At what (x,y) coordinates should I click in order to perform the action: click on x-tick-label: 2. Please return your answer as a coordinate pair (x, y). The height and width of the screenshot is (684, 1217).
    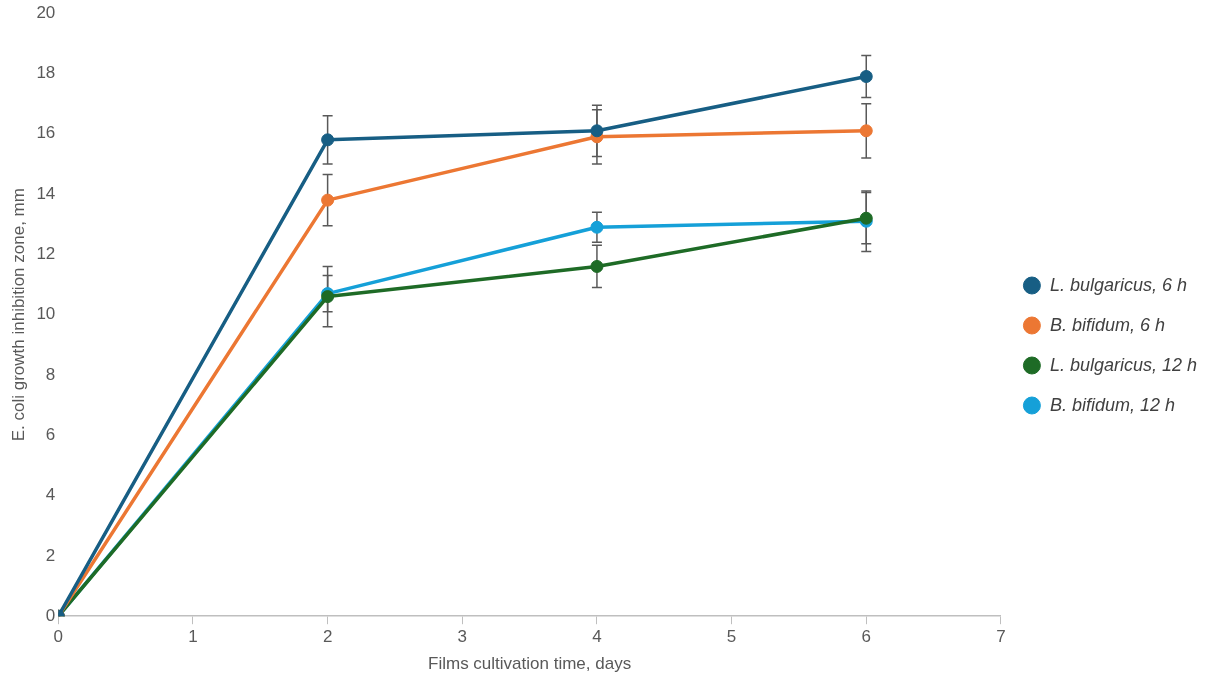
    Looking at the image, I should click on (327, 637).